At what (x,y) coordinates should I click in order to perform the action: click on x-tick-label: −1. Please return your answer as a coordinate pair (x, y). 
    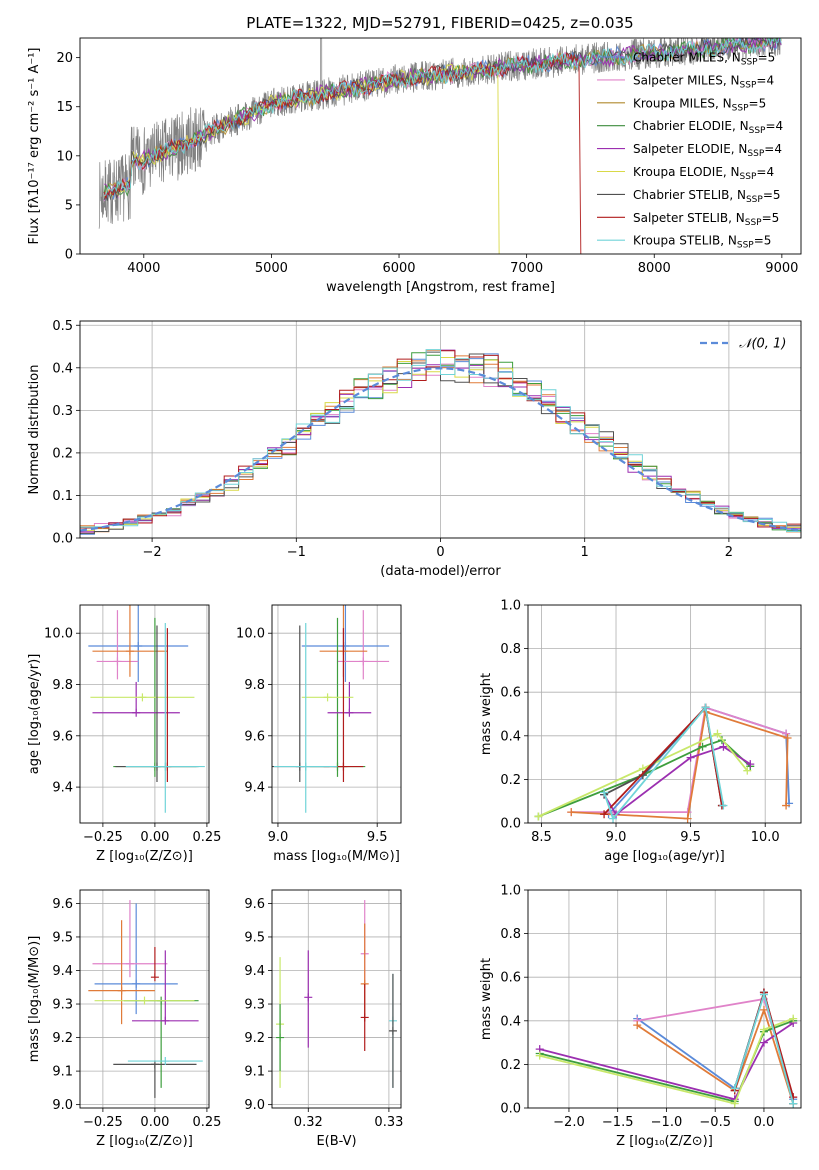
    Looking at the image, I should click on (296, 552).